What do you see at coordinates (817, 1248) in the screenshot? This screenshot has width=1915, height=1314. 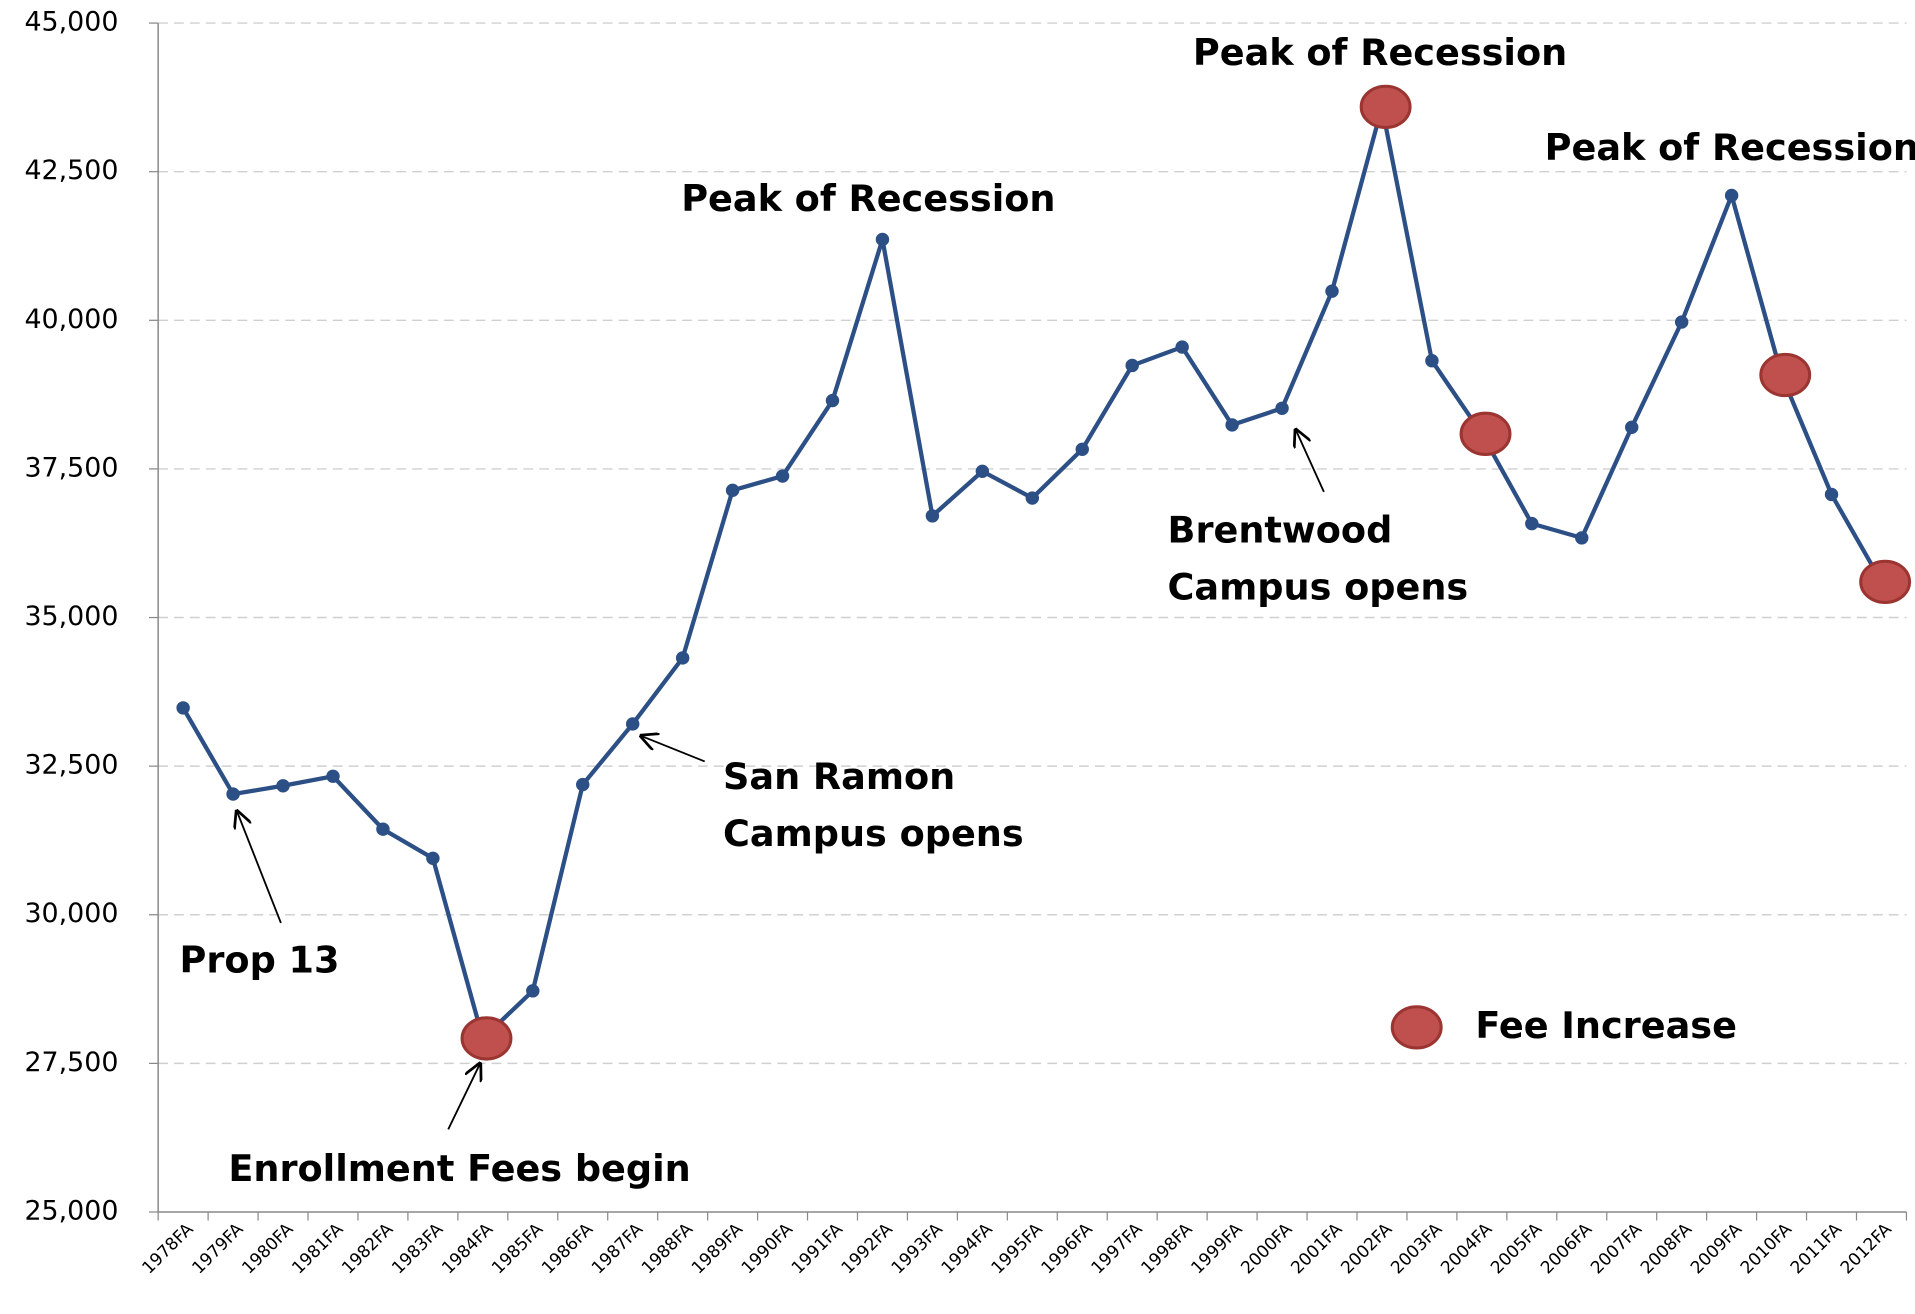 I see `x-tick-label: 1991FA` at bounding box center [817, 1248].